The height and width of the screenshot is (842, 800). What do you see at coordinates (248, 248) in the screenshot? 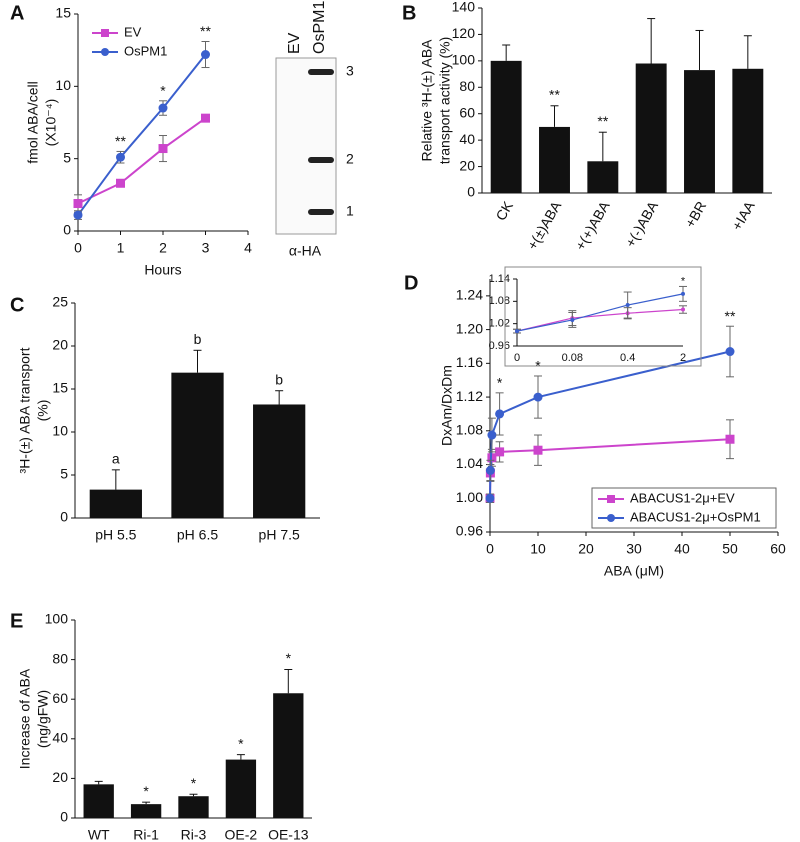
I see `x-tick-label: 4` at bounding box center [248, 248].